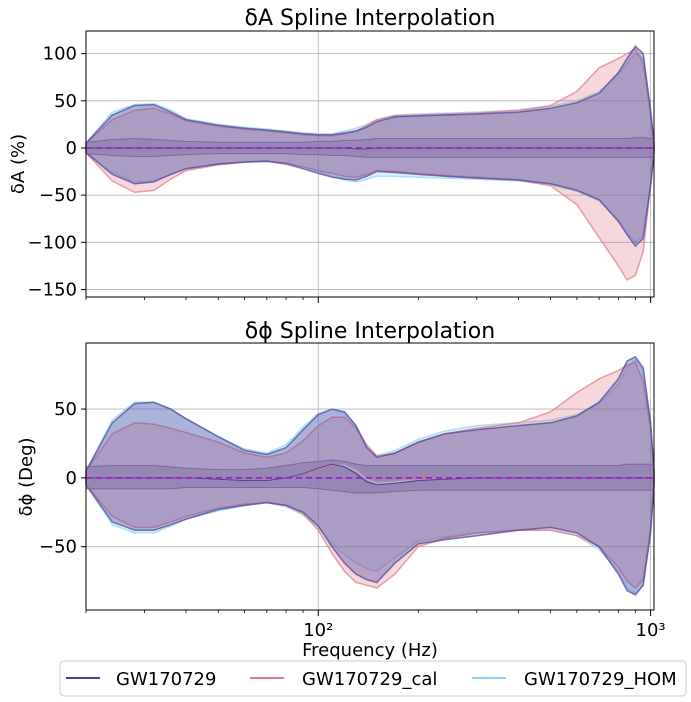  I want to click on phase-title: δϕ Spline Interpolation, so click(370, 331).